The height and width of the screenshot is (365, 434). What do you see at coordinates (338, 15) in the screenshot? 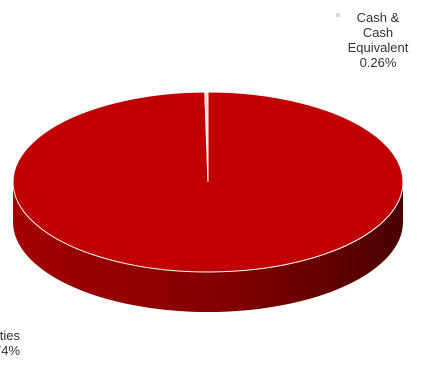
I see `data-label-1-marker` at bounding box center [338, 15].